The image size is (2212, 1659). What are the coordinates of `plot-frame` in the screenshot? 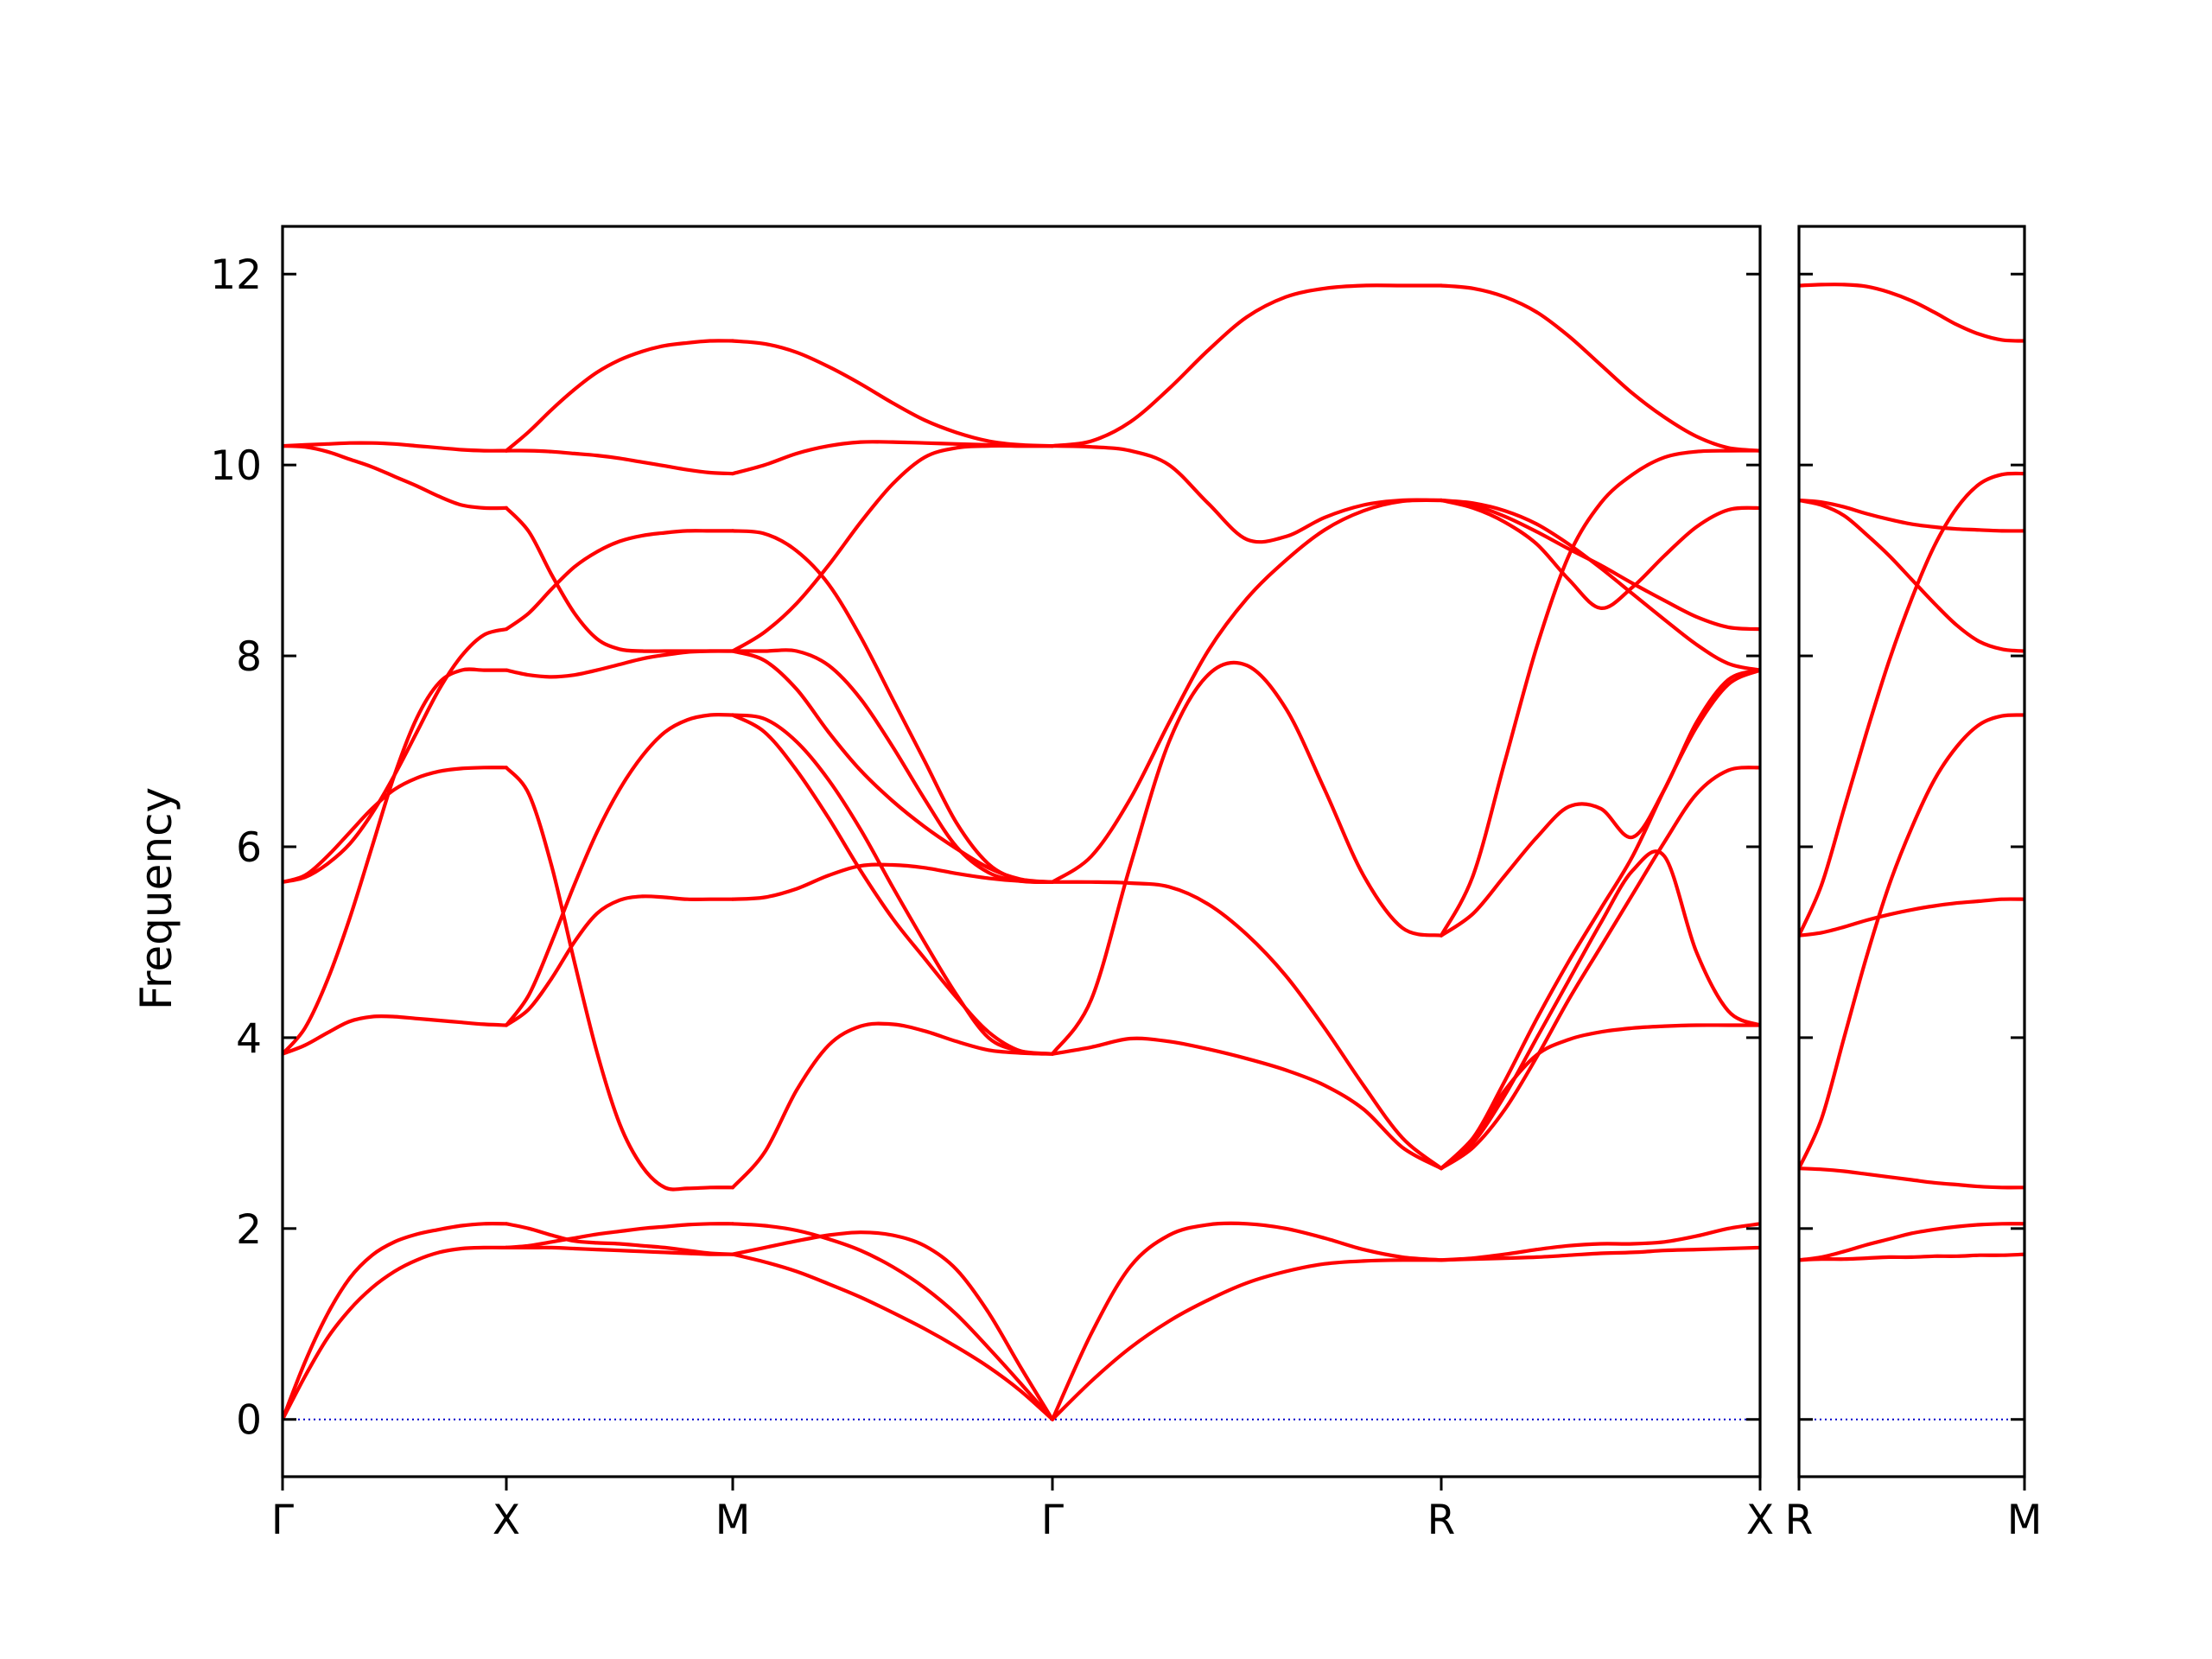 It's located at (1911, 851).